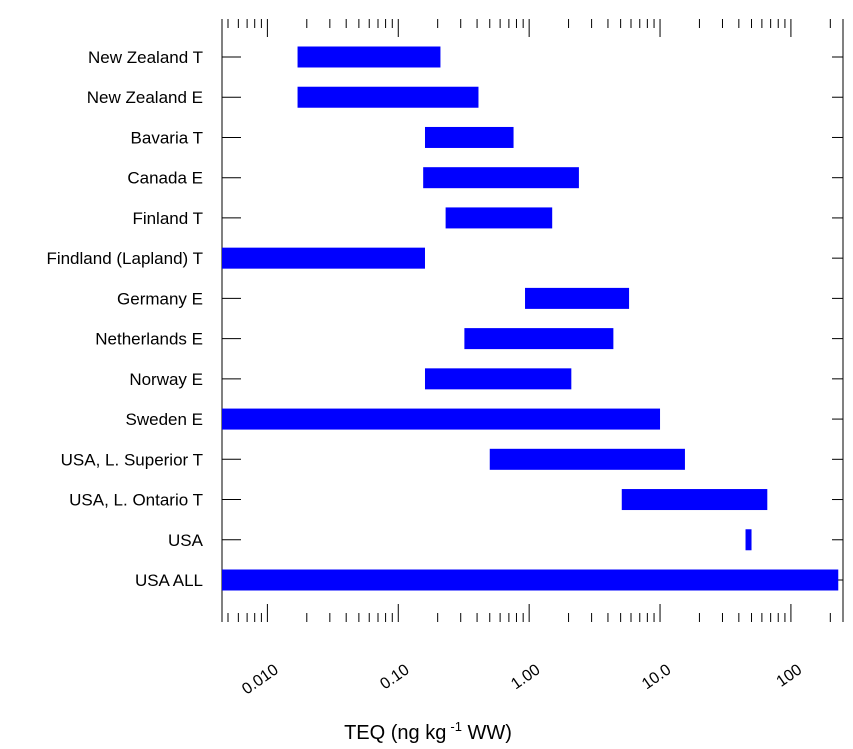 This screenshot has width=853, height=749. What do you see at coordinates (186, 540) in the screenshot?
I see `category-label: USA` at bounding box center [186, 540].